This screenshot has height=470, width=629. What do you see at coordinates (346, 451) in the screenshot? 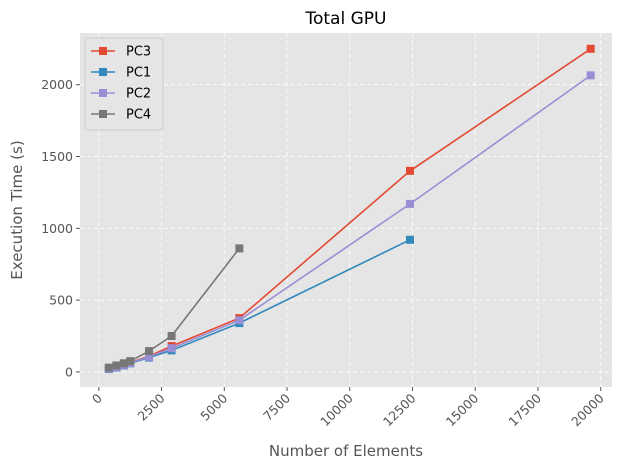
I see `x-axis-label: Number of Elements` at bounding box center [346, 451].